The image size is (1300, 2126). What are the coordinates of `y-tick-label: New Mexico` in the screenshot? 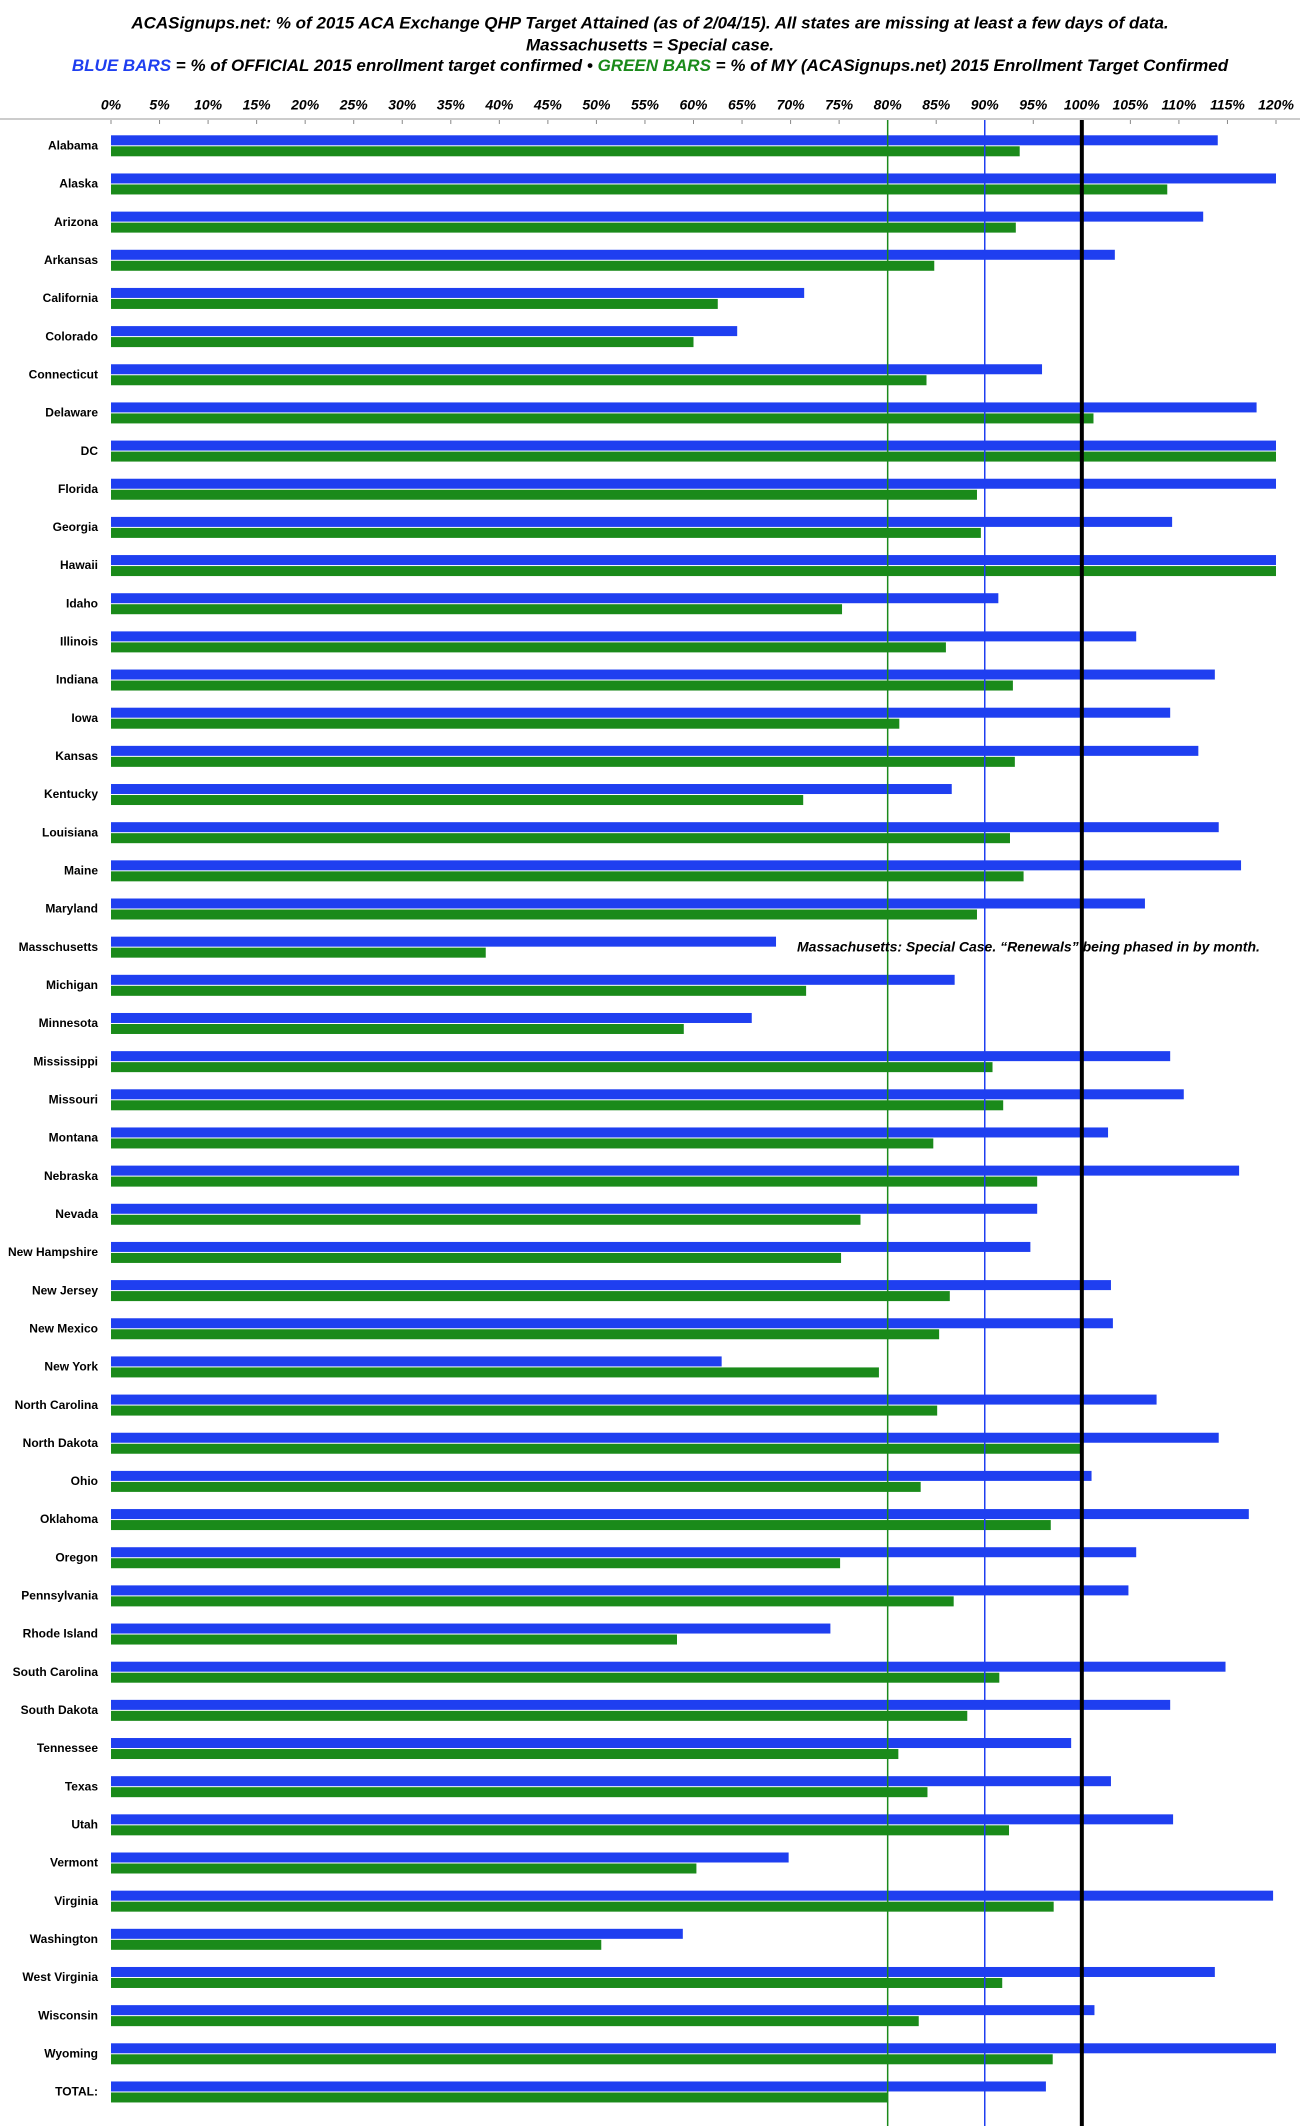 It's located at (63, 1328).